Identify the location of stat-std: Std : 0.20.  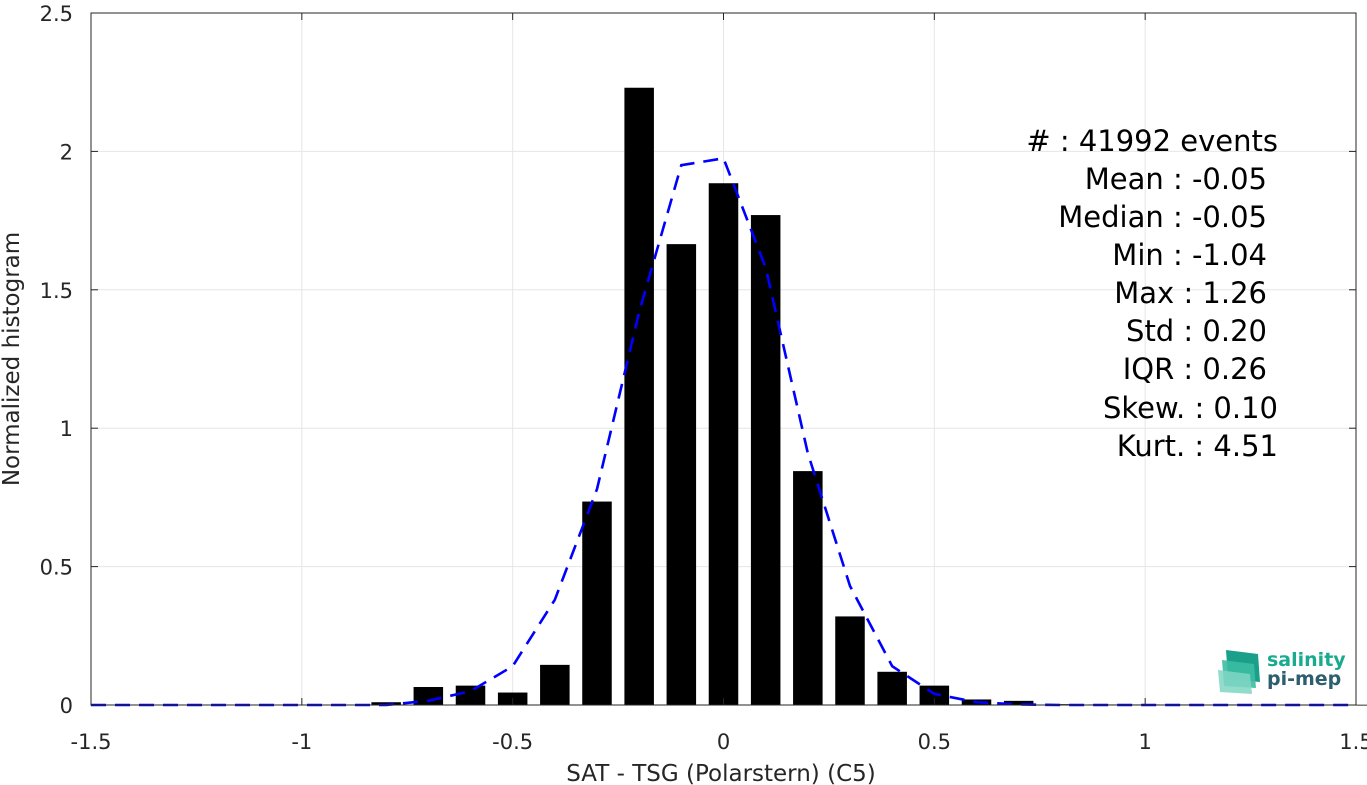
(1196, 331).